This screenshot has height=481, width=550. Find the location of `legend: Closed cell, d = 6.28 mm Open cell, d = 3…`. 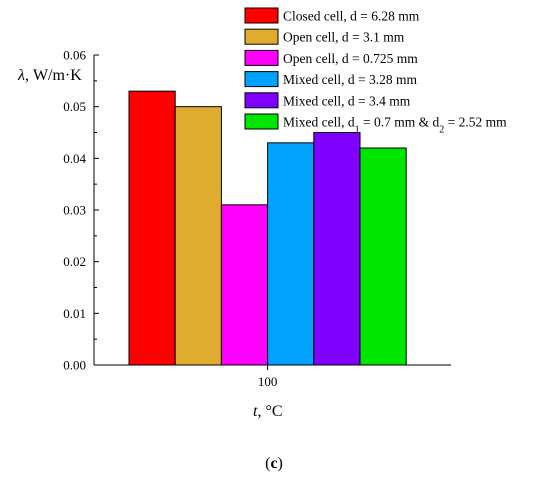

legend: Closed cell, d = 6.28 mm Open cell, d = 3… is located at coordinates (375, 71).